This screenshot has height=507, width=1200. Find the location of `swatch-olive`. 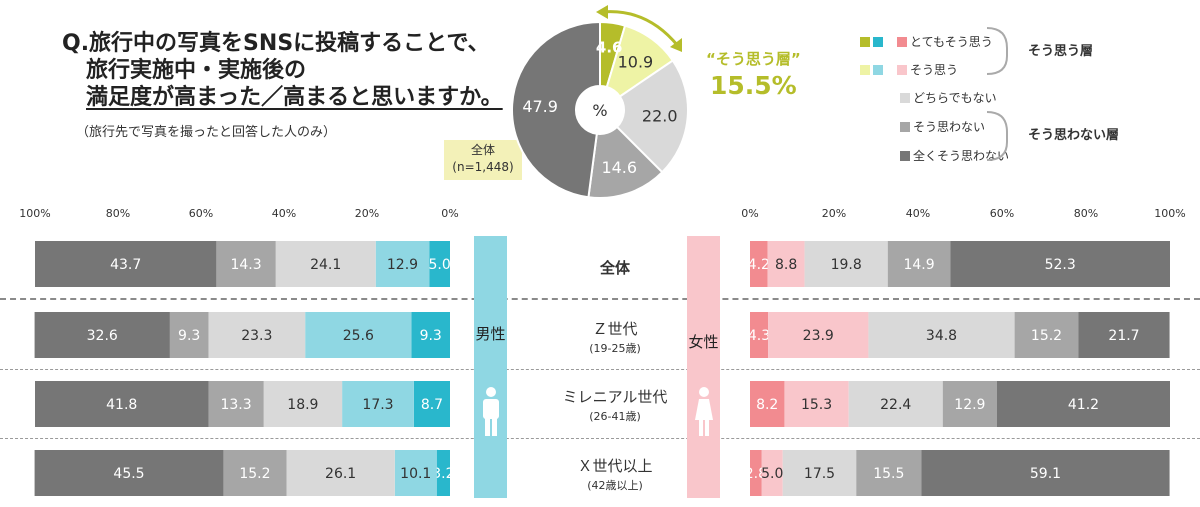

swatch-olive is located at coordinates (865, 42).